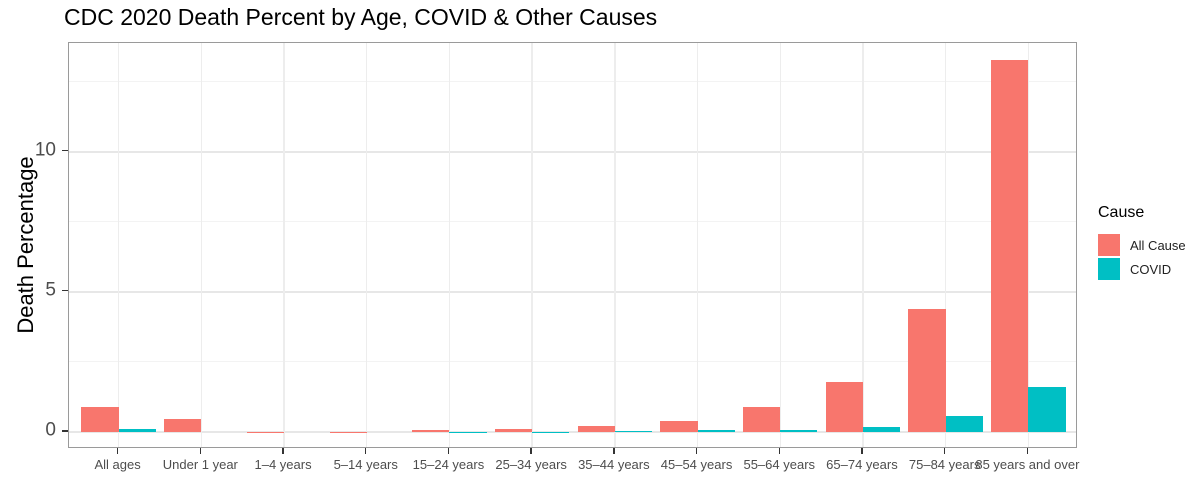 This screenshot has width=1200, height=500. I want to click on x-tick-label: 75–84 years, so click(944, 464).